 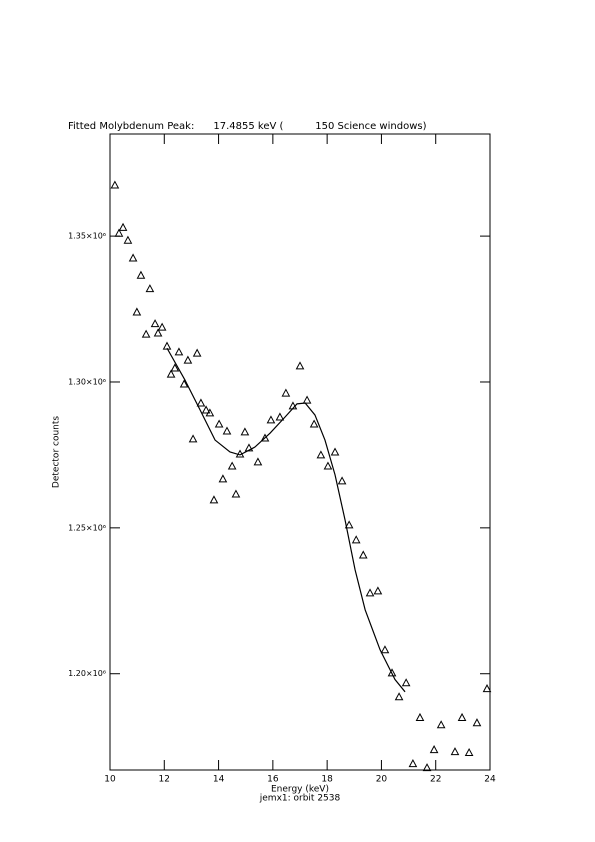 What do you see at coordinates (382, 780) in the screenshot?
I see `x-tick-label: 20` at bounding box center [382, 780].